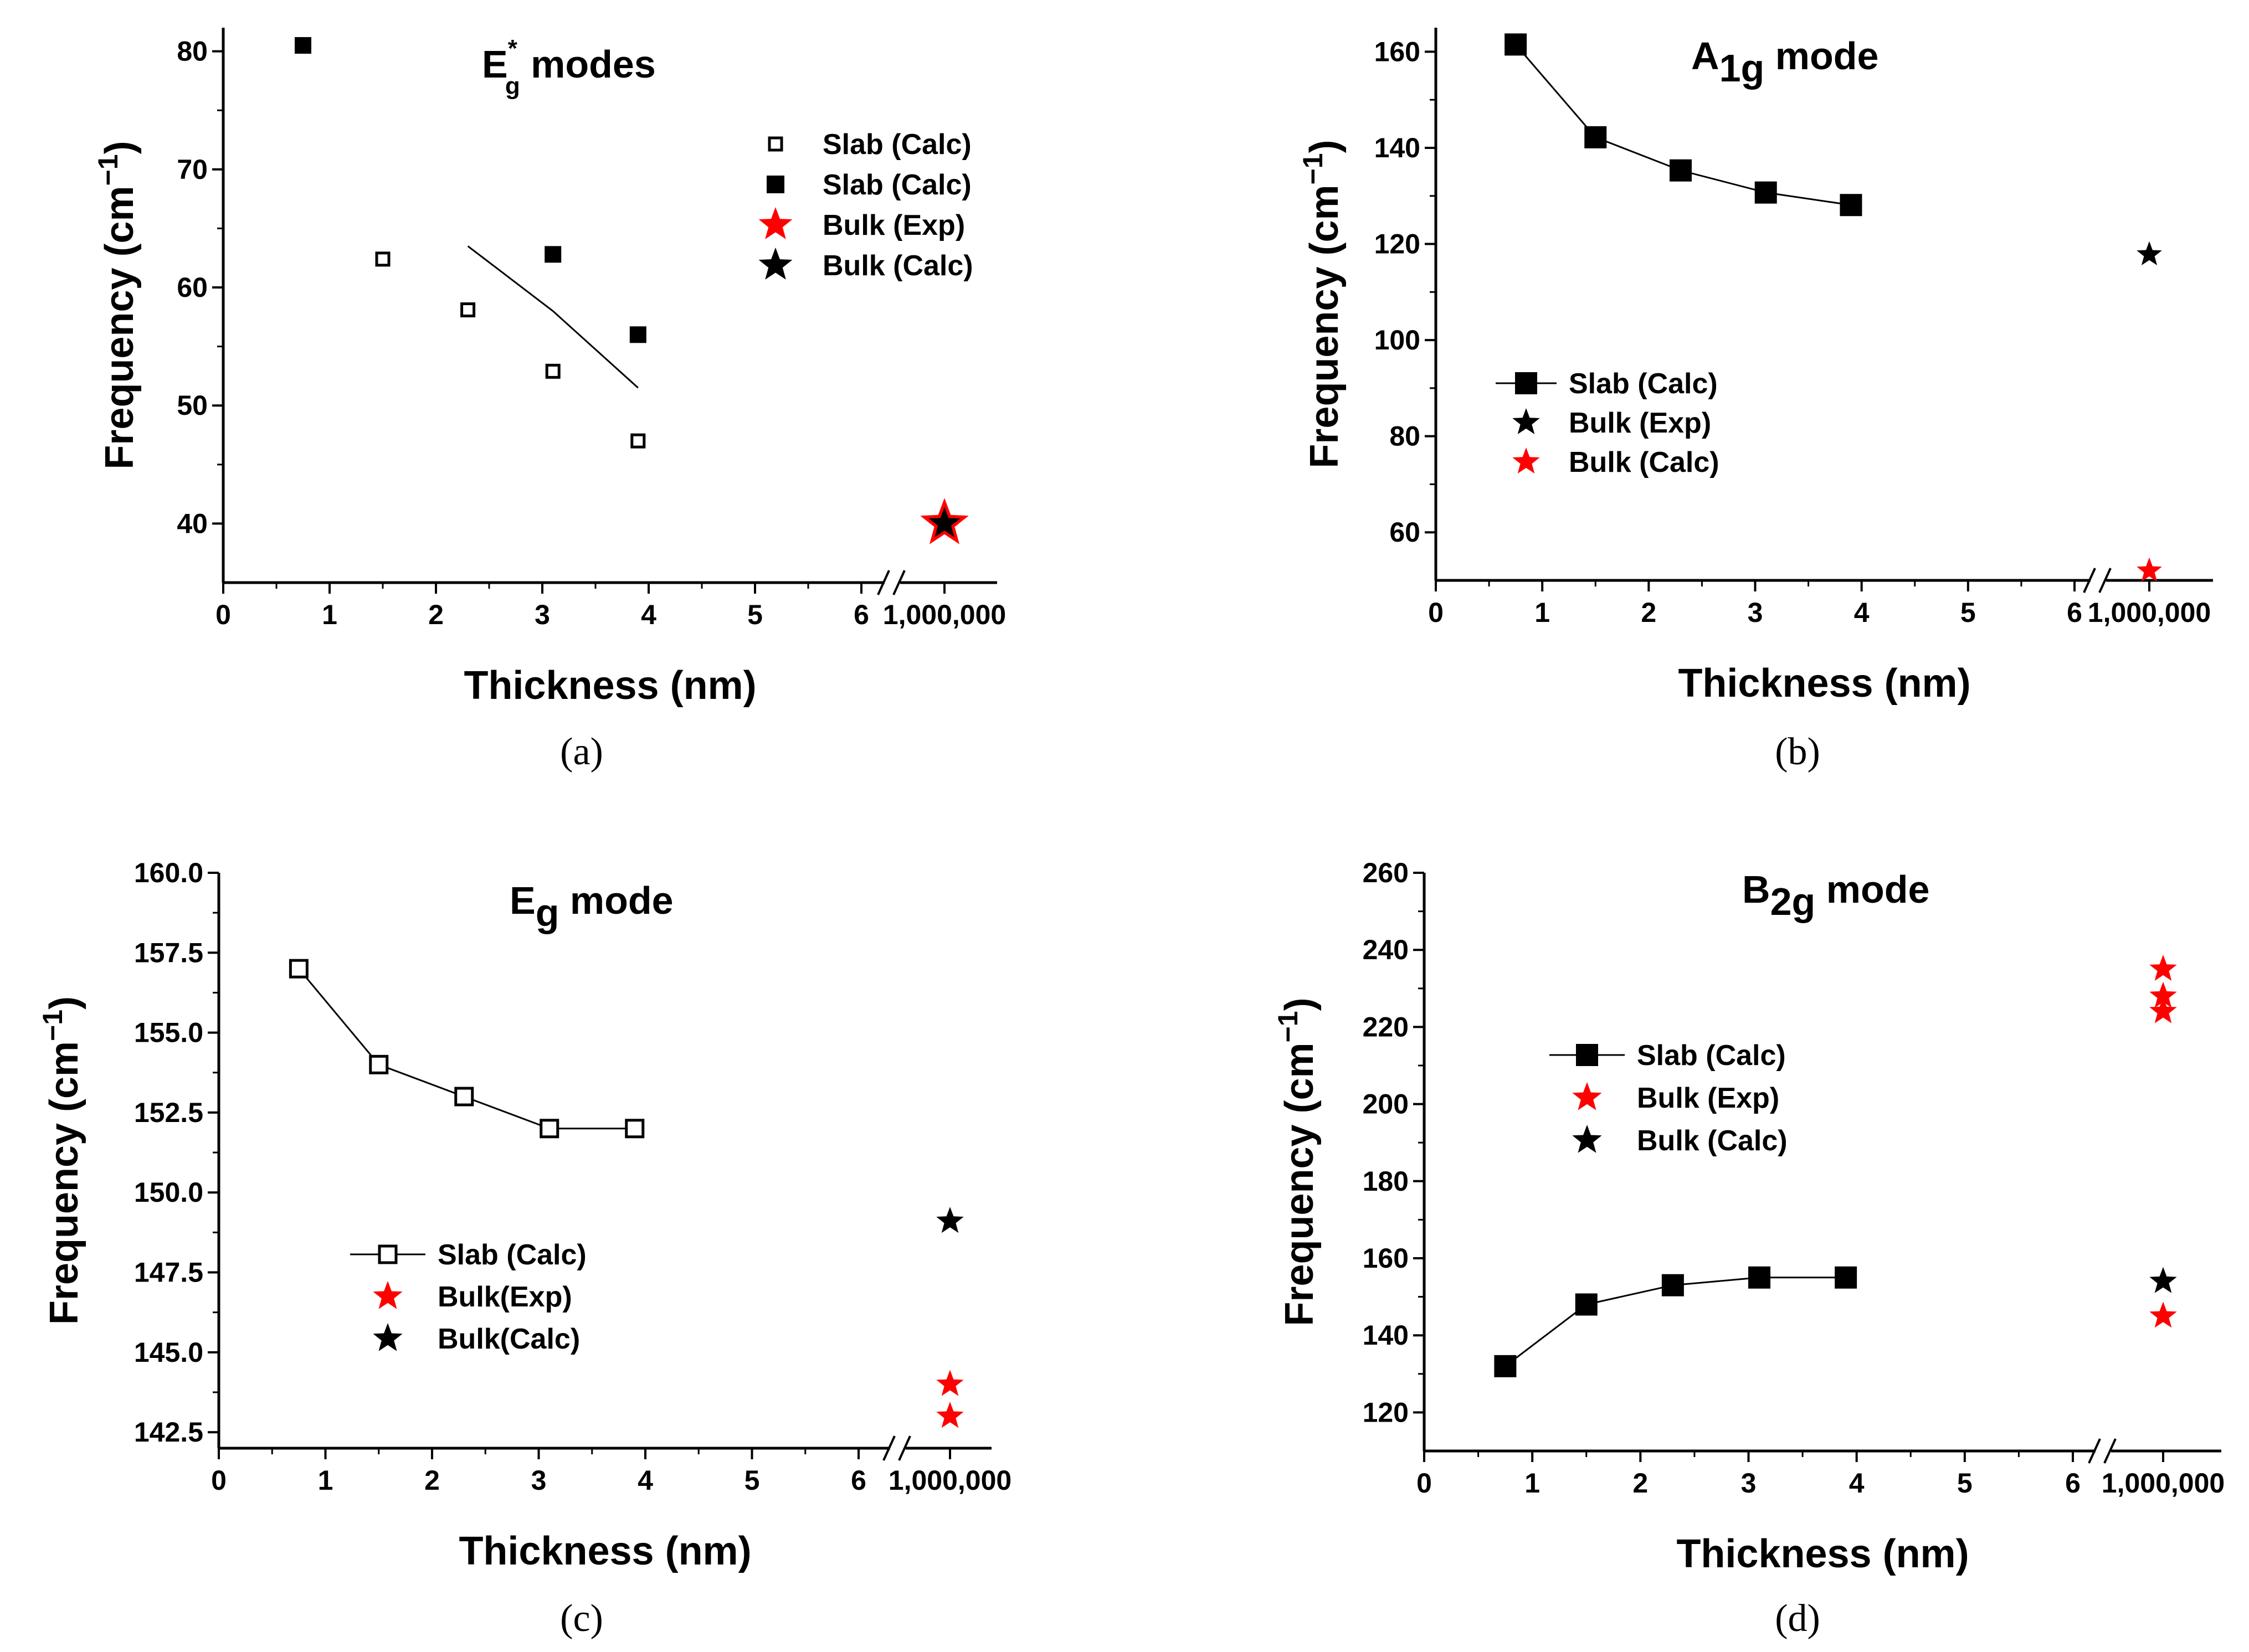  Describe the element at coordinates (1386, 1181) in the screenshot. I see `y-tick-label: 180` at that location.